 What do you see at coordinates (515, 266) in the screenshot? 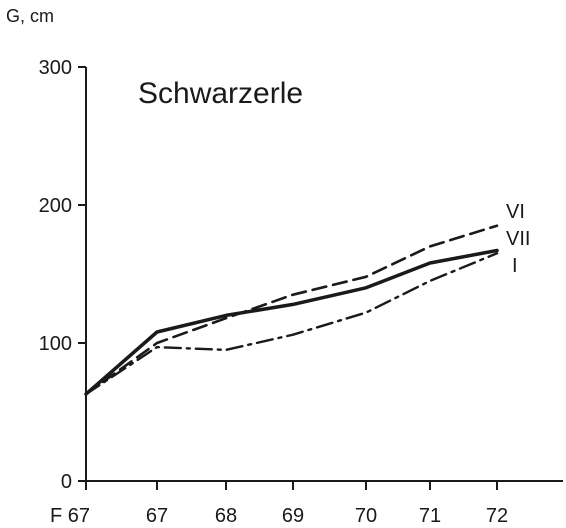
I see `series-label-i: I` at bounding box center [515, 266].